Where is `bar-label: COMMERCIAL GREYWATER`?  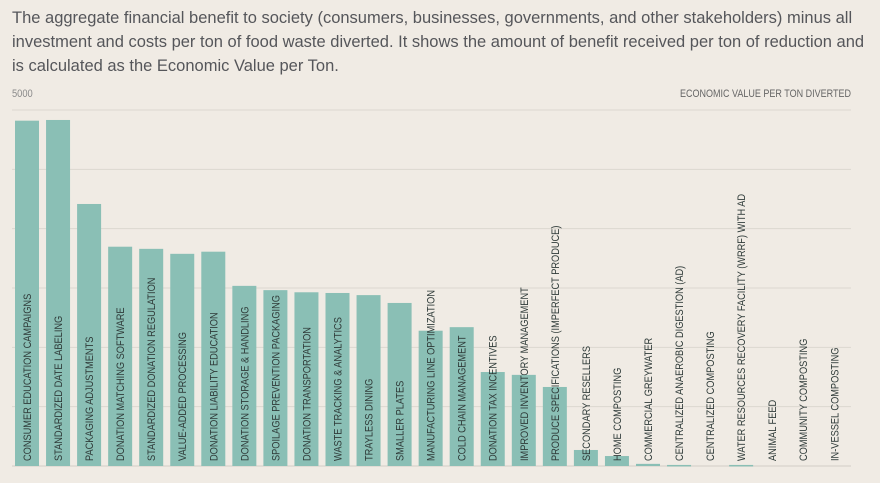 bar-label: COMMERCIAL GREYWATER is located at coordinates (649, 399).